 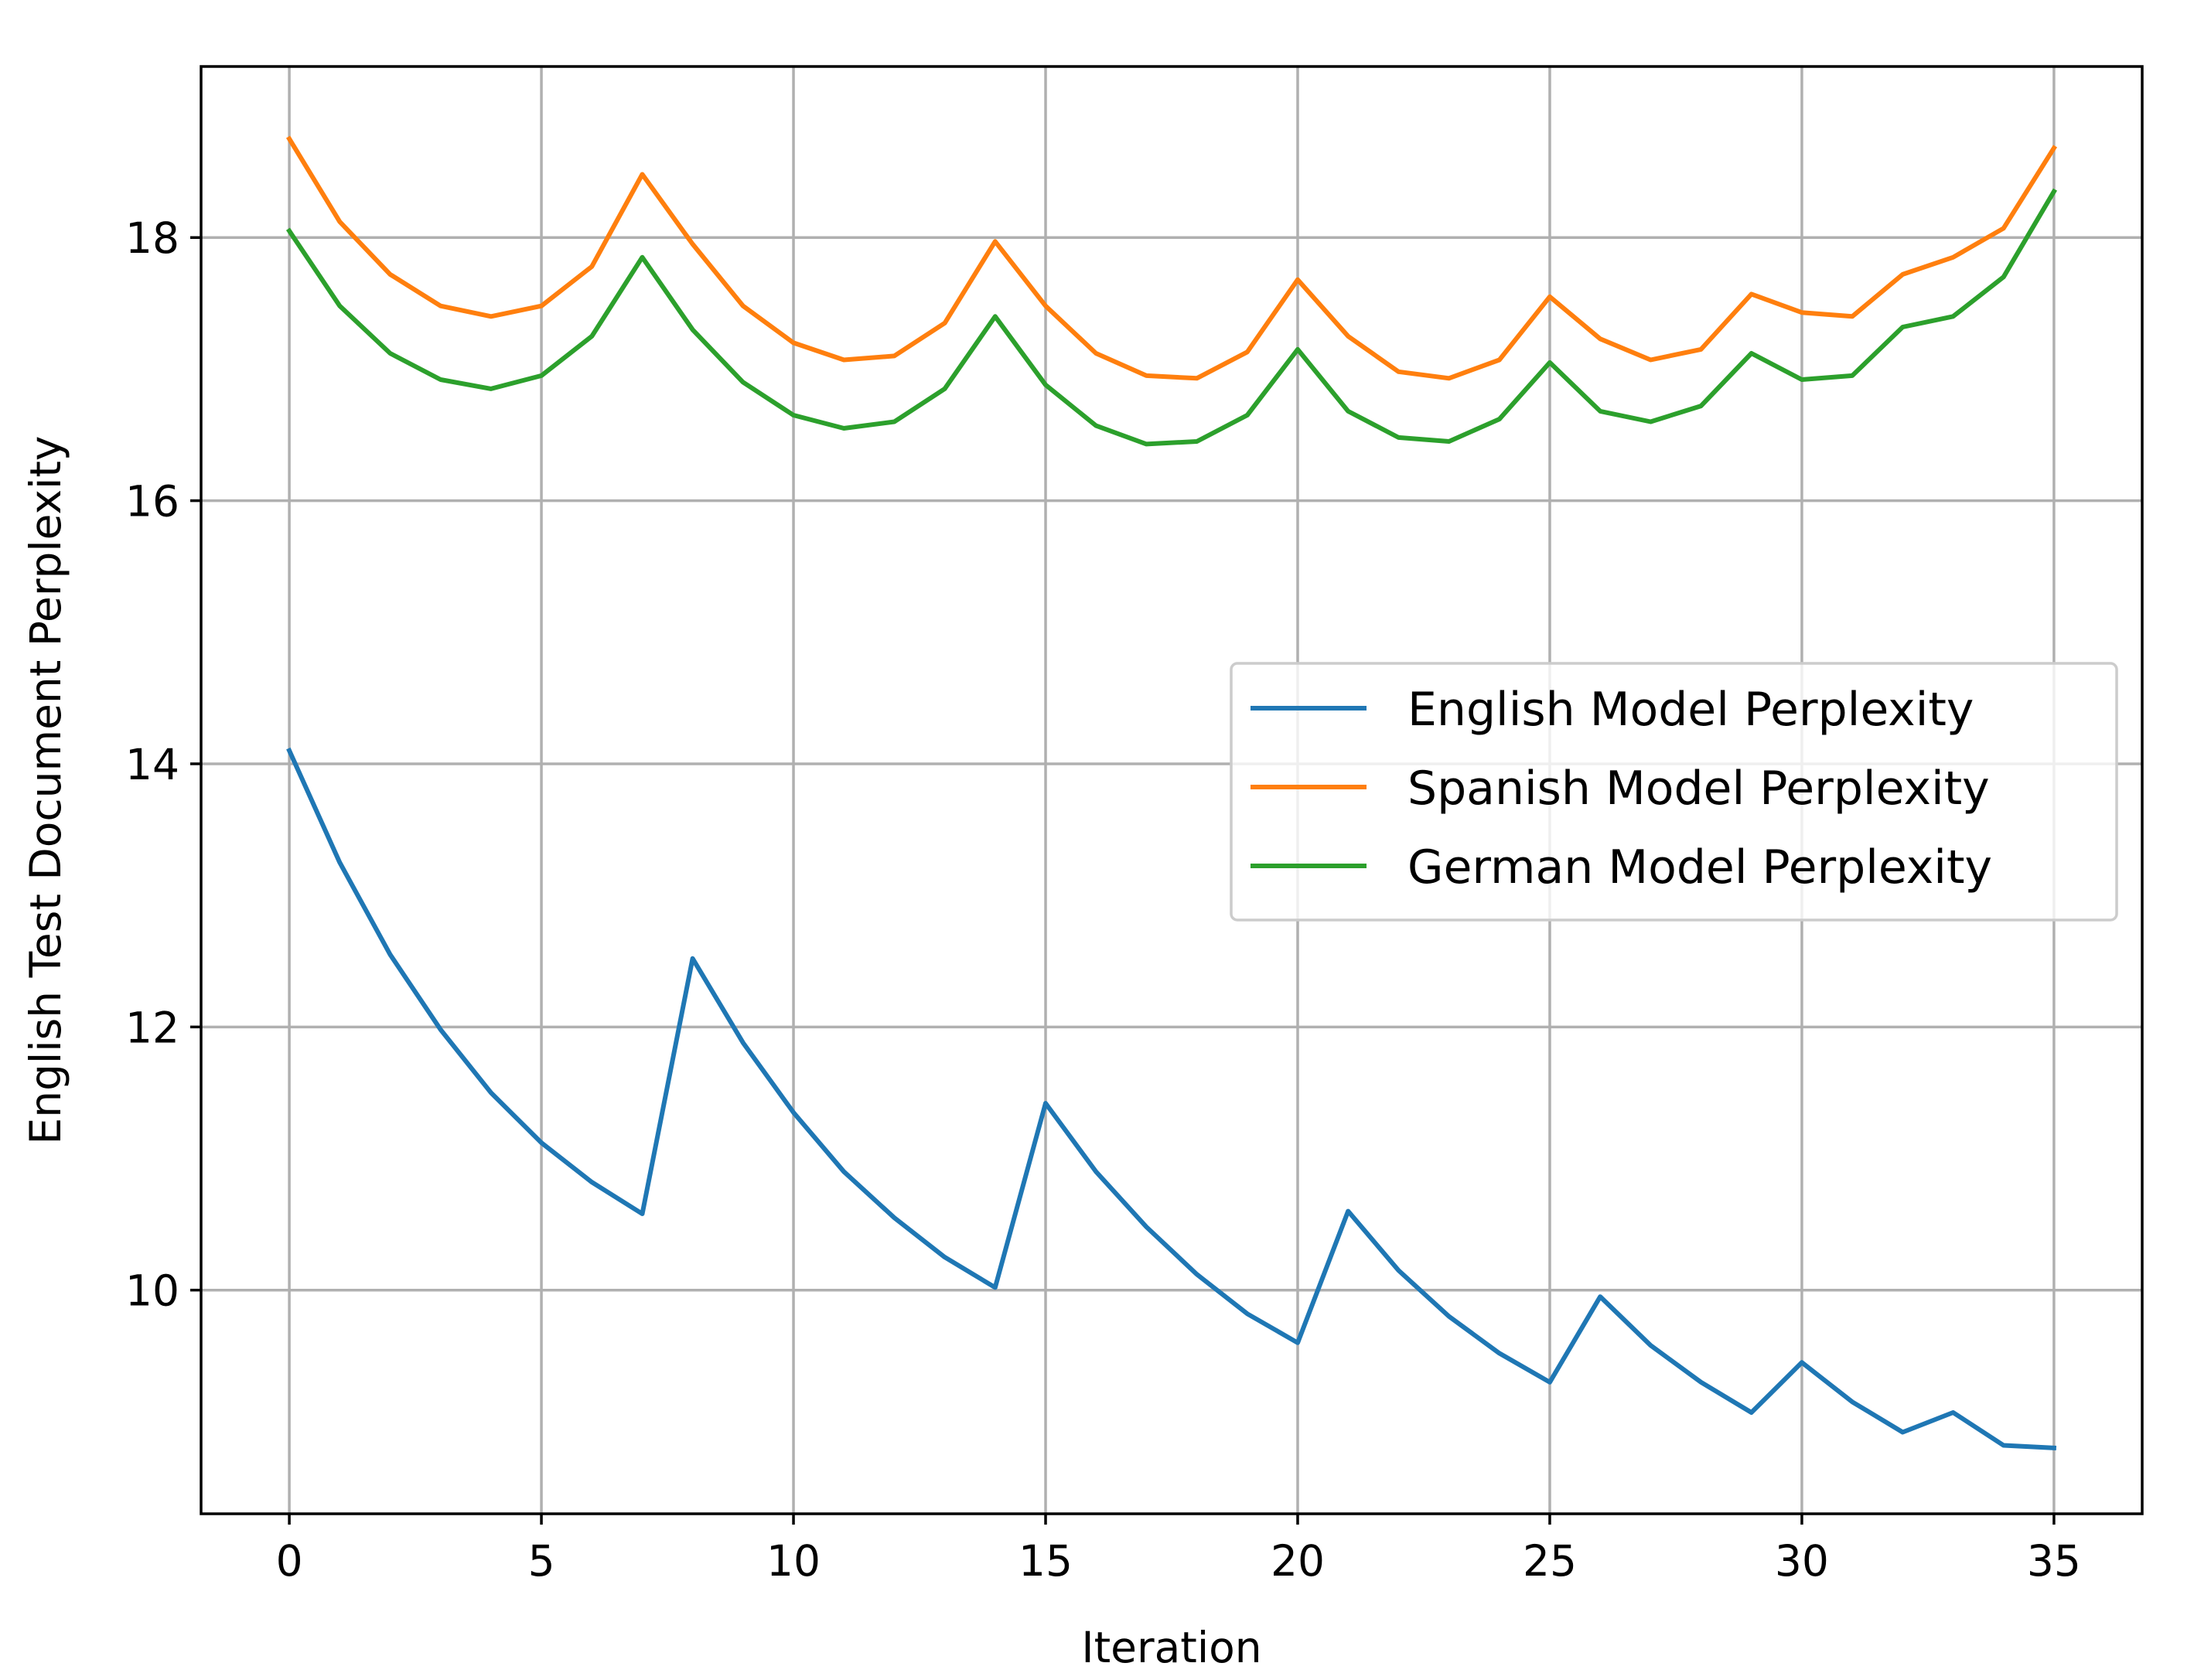 I want to click on series-line-german, so click(x=1171, y=317).